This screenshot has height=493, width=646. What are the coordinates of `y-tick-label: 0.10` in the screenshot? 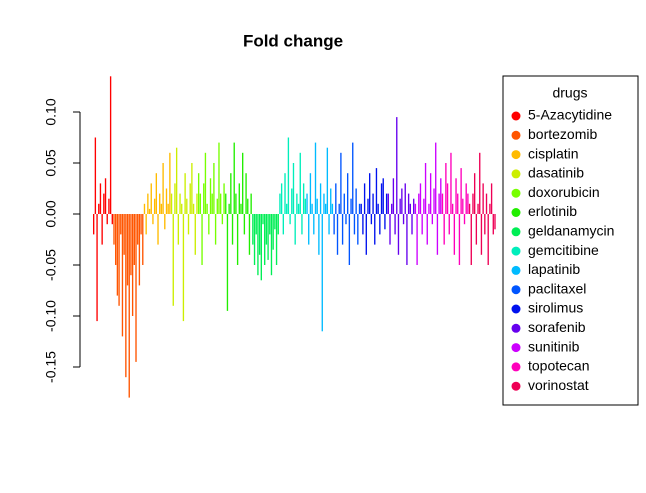 It's located at (51, 111).